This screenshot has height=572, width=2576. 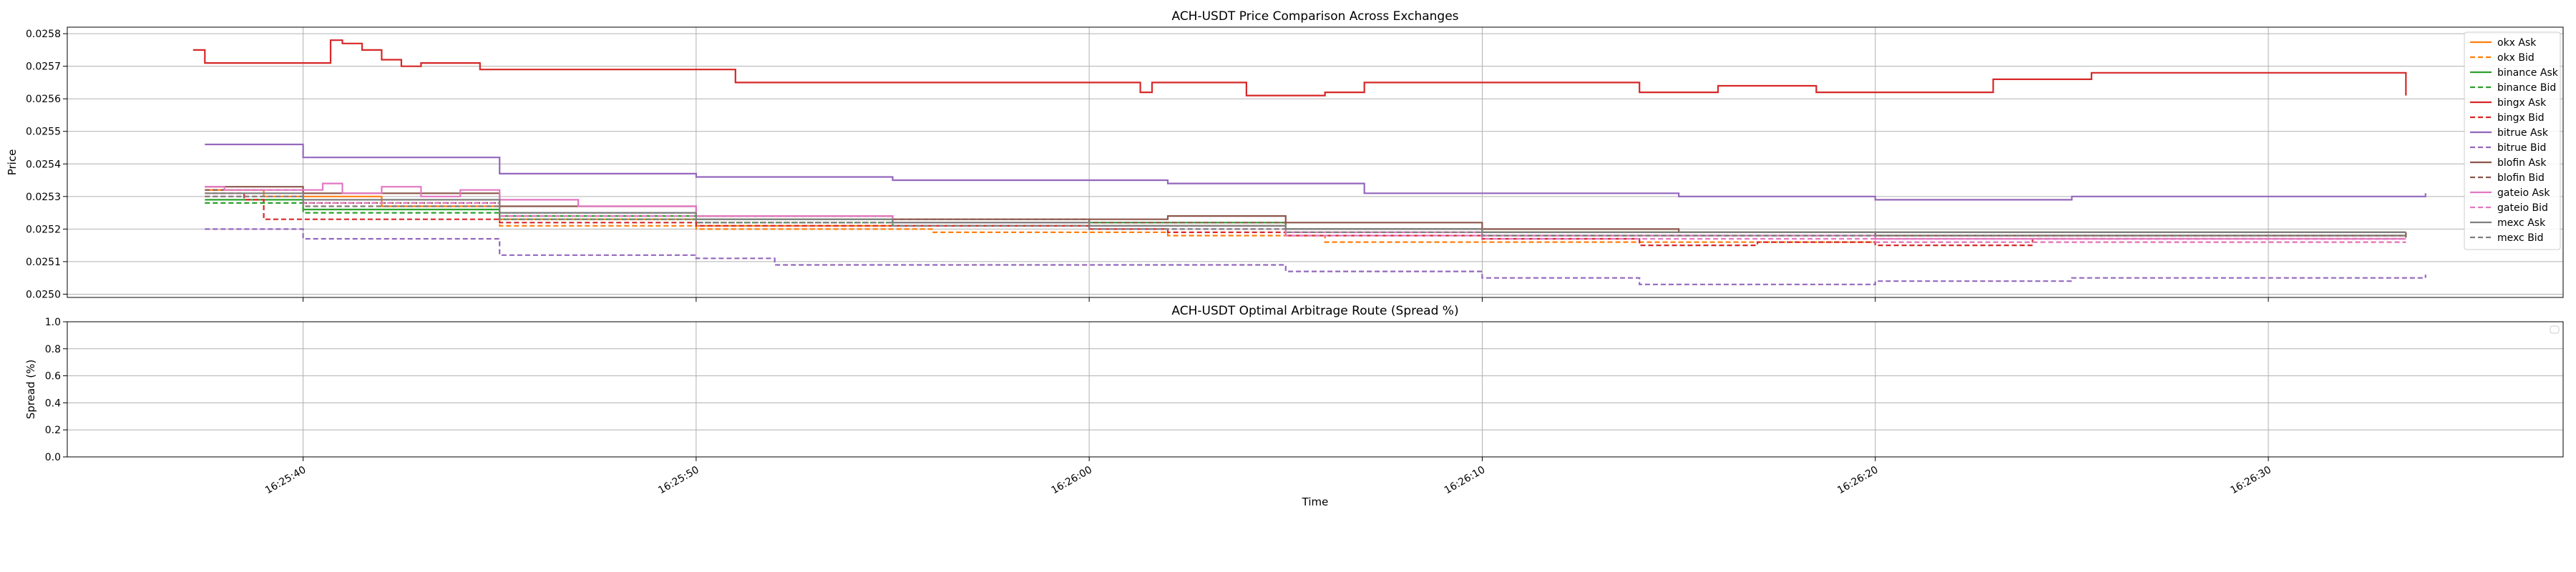 I want to click on legend-label-okx-bid: okx Bid, so click(x=2515, y=58).